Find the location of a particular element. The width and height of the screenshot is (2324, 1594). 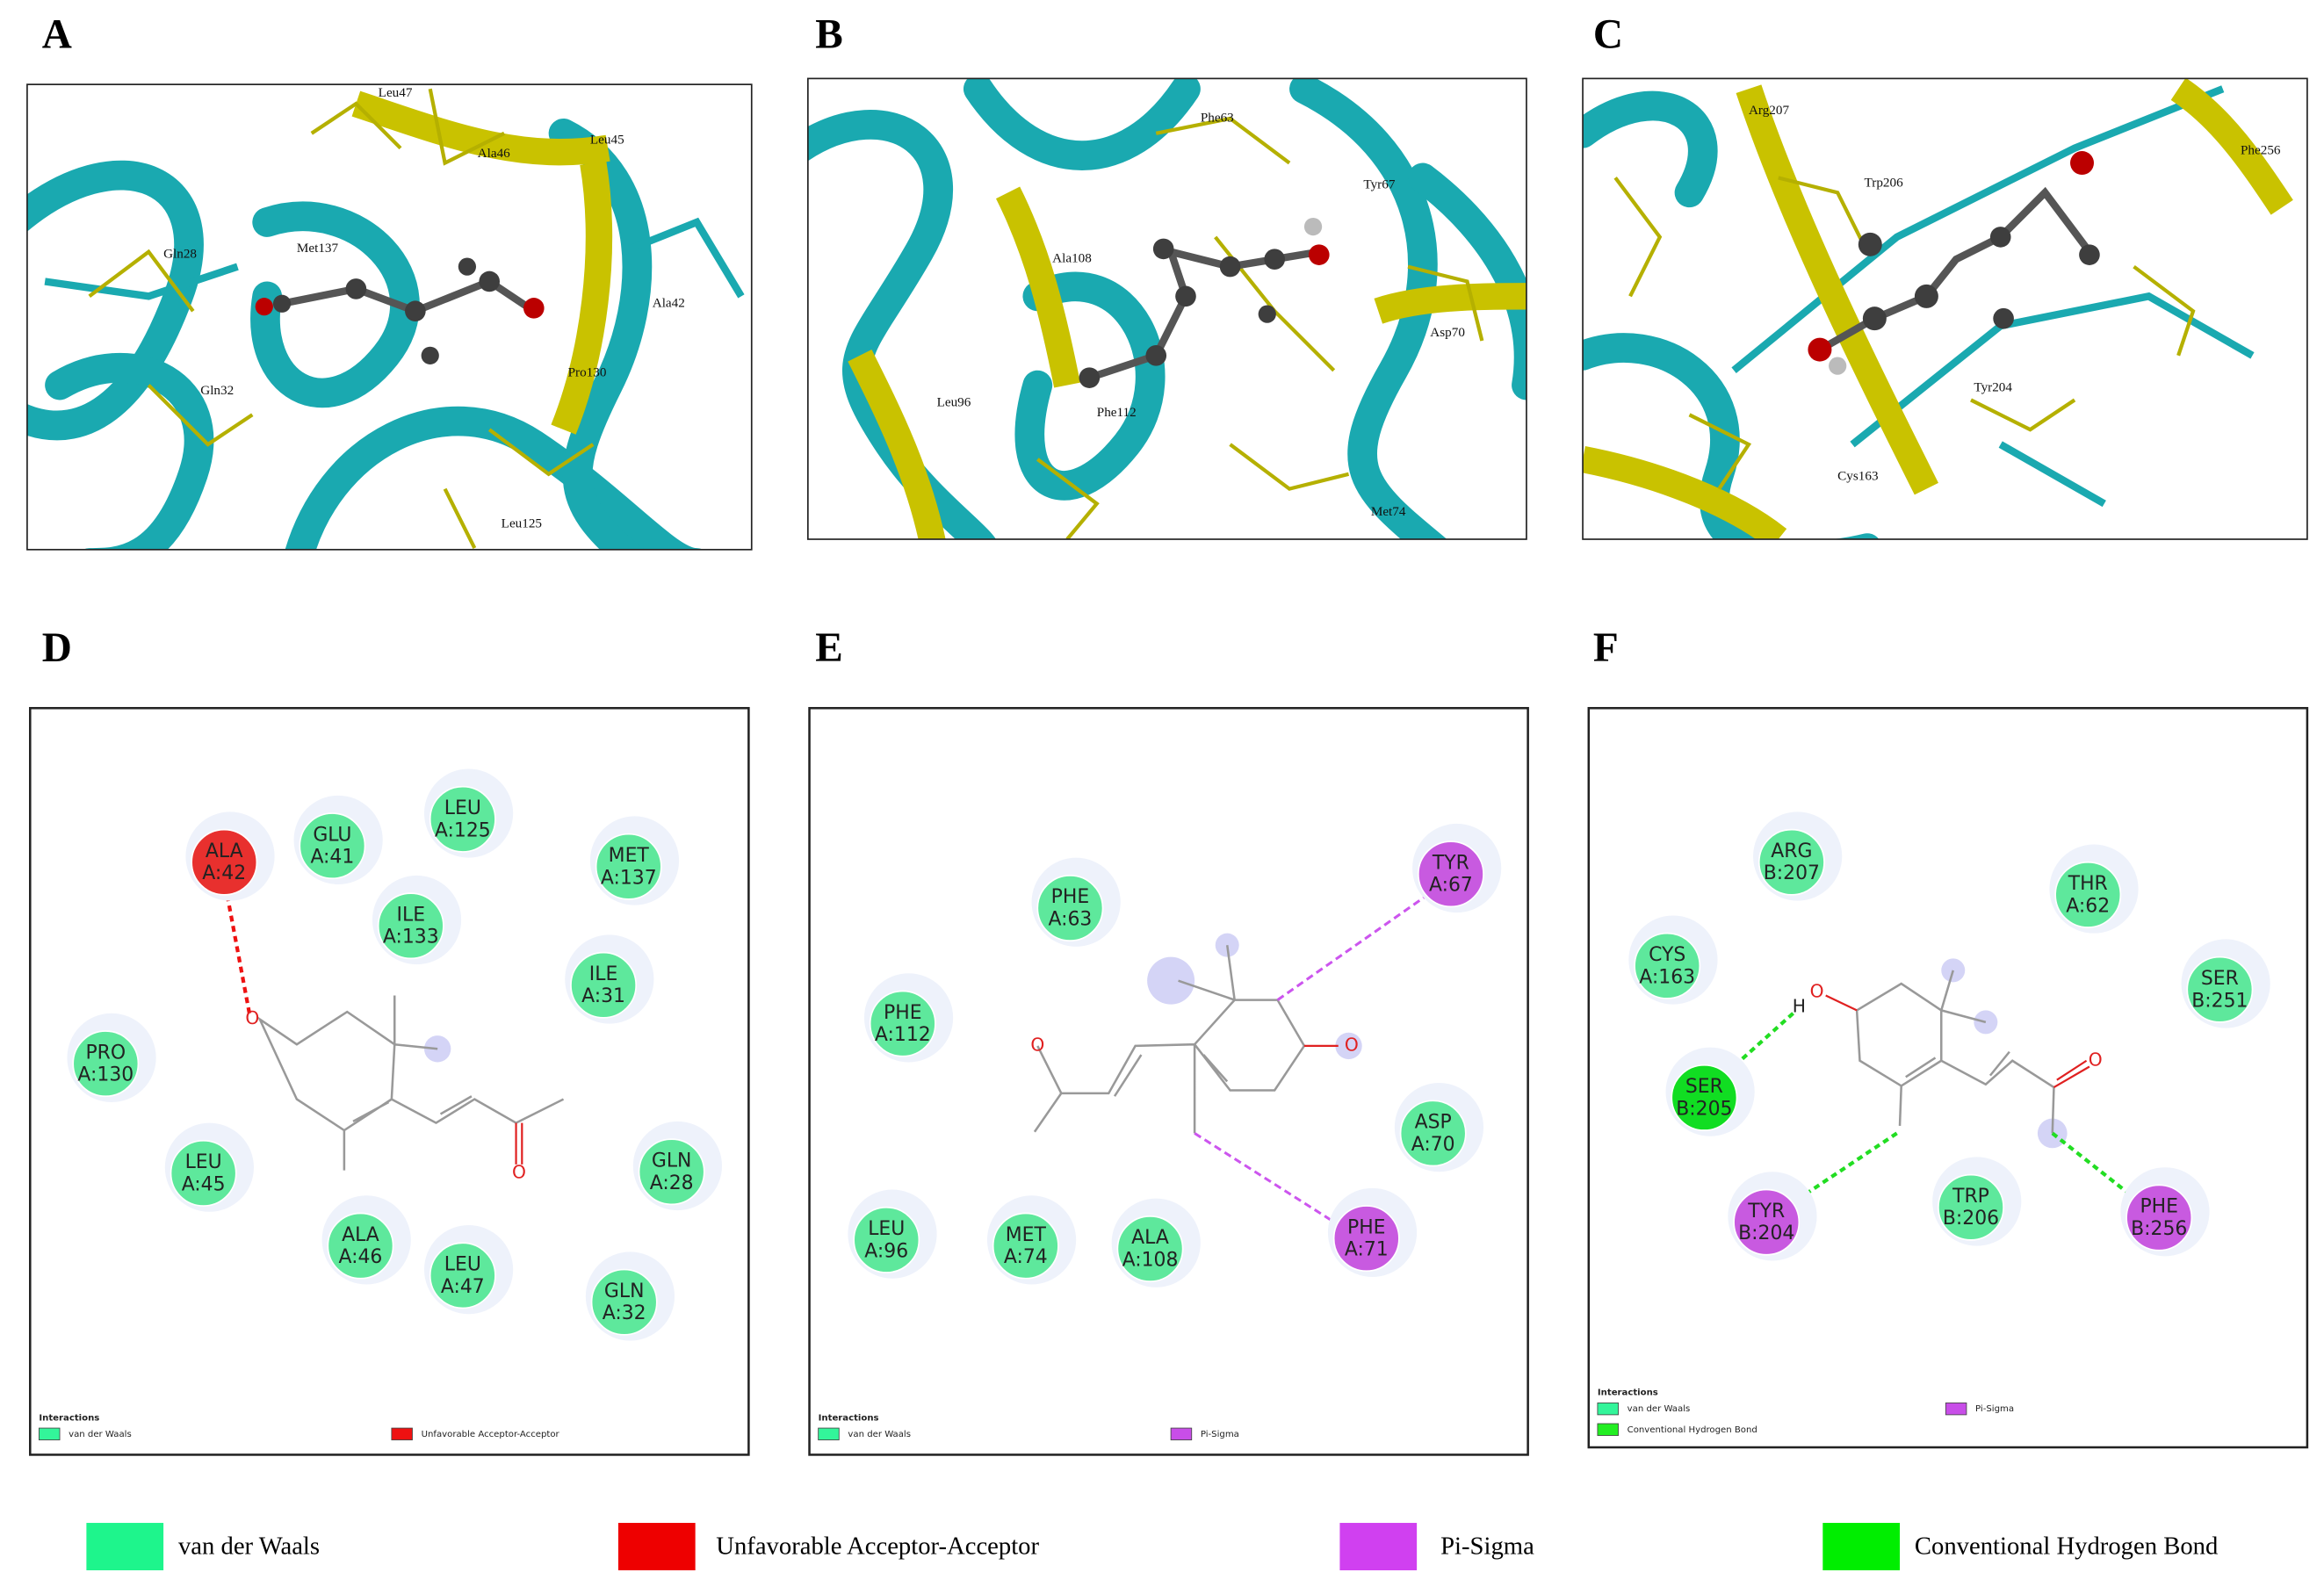

residue-name: TRP is located at coordinates (1970, 1197).